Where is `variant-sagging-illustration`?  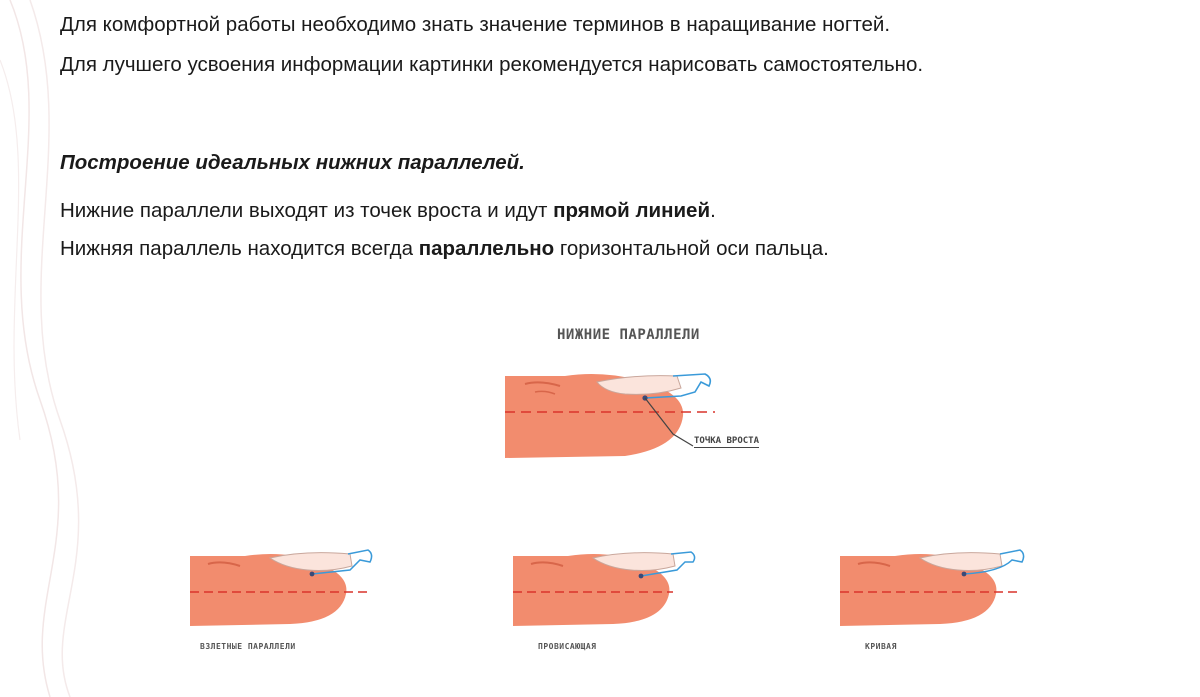
variant-sagging-illustration is located at coordinates (604, 588).